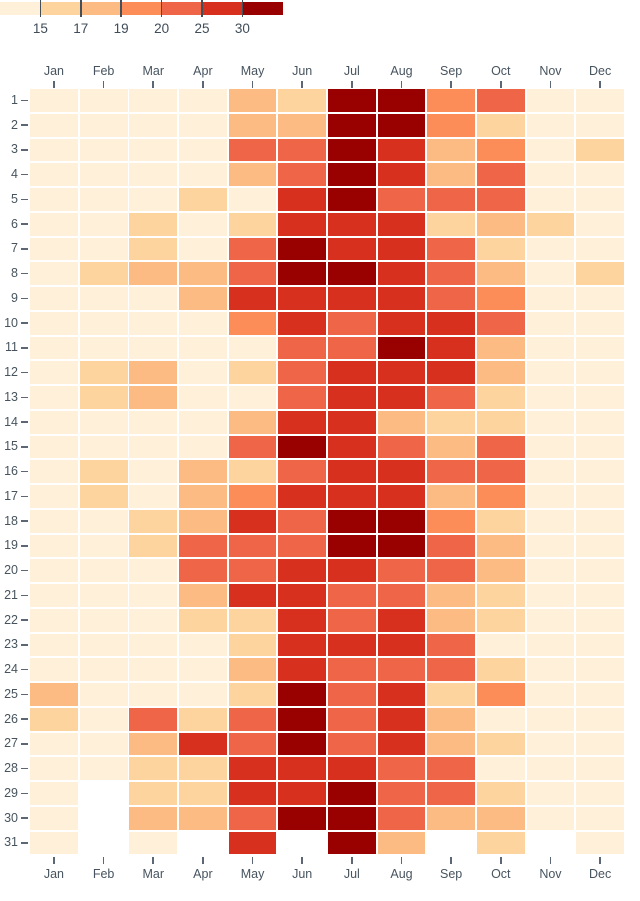  I want to click on month-label-bottom: Aug, so click(401, 874).